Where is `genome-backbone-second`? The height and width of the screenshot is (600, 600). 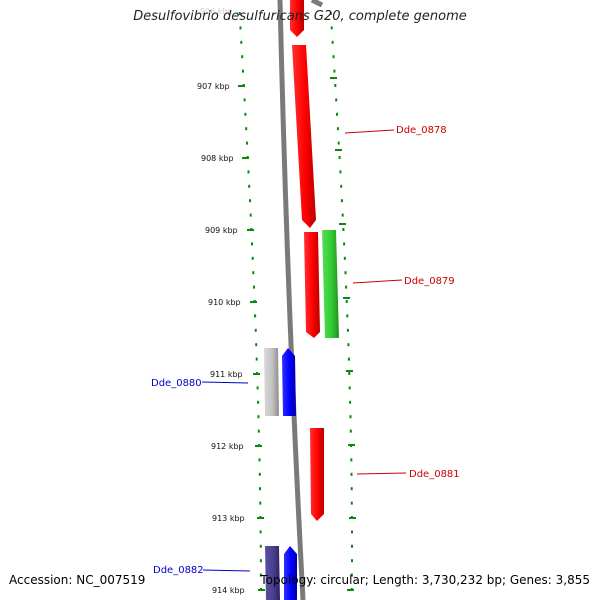
genome-backbone-second is located at coordinates (317, 4).